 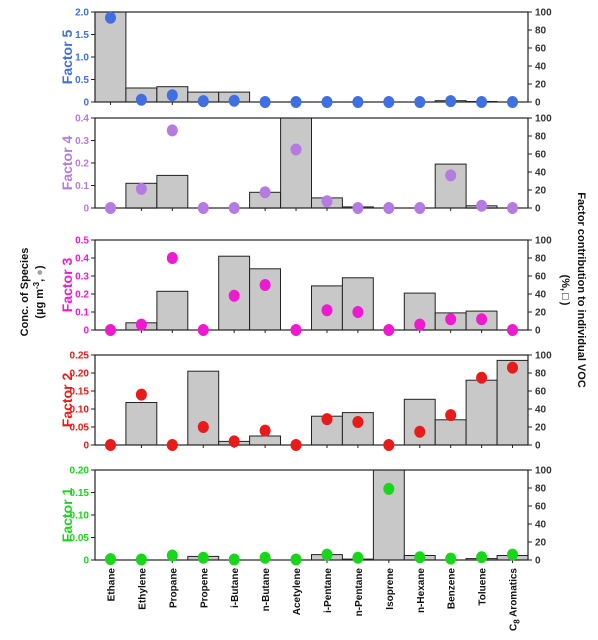 I want to click on right-tick-label-factor-1: 20, so click(x=541, y=543).